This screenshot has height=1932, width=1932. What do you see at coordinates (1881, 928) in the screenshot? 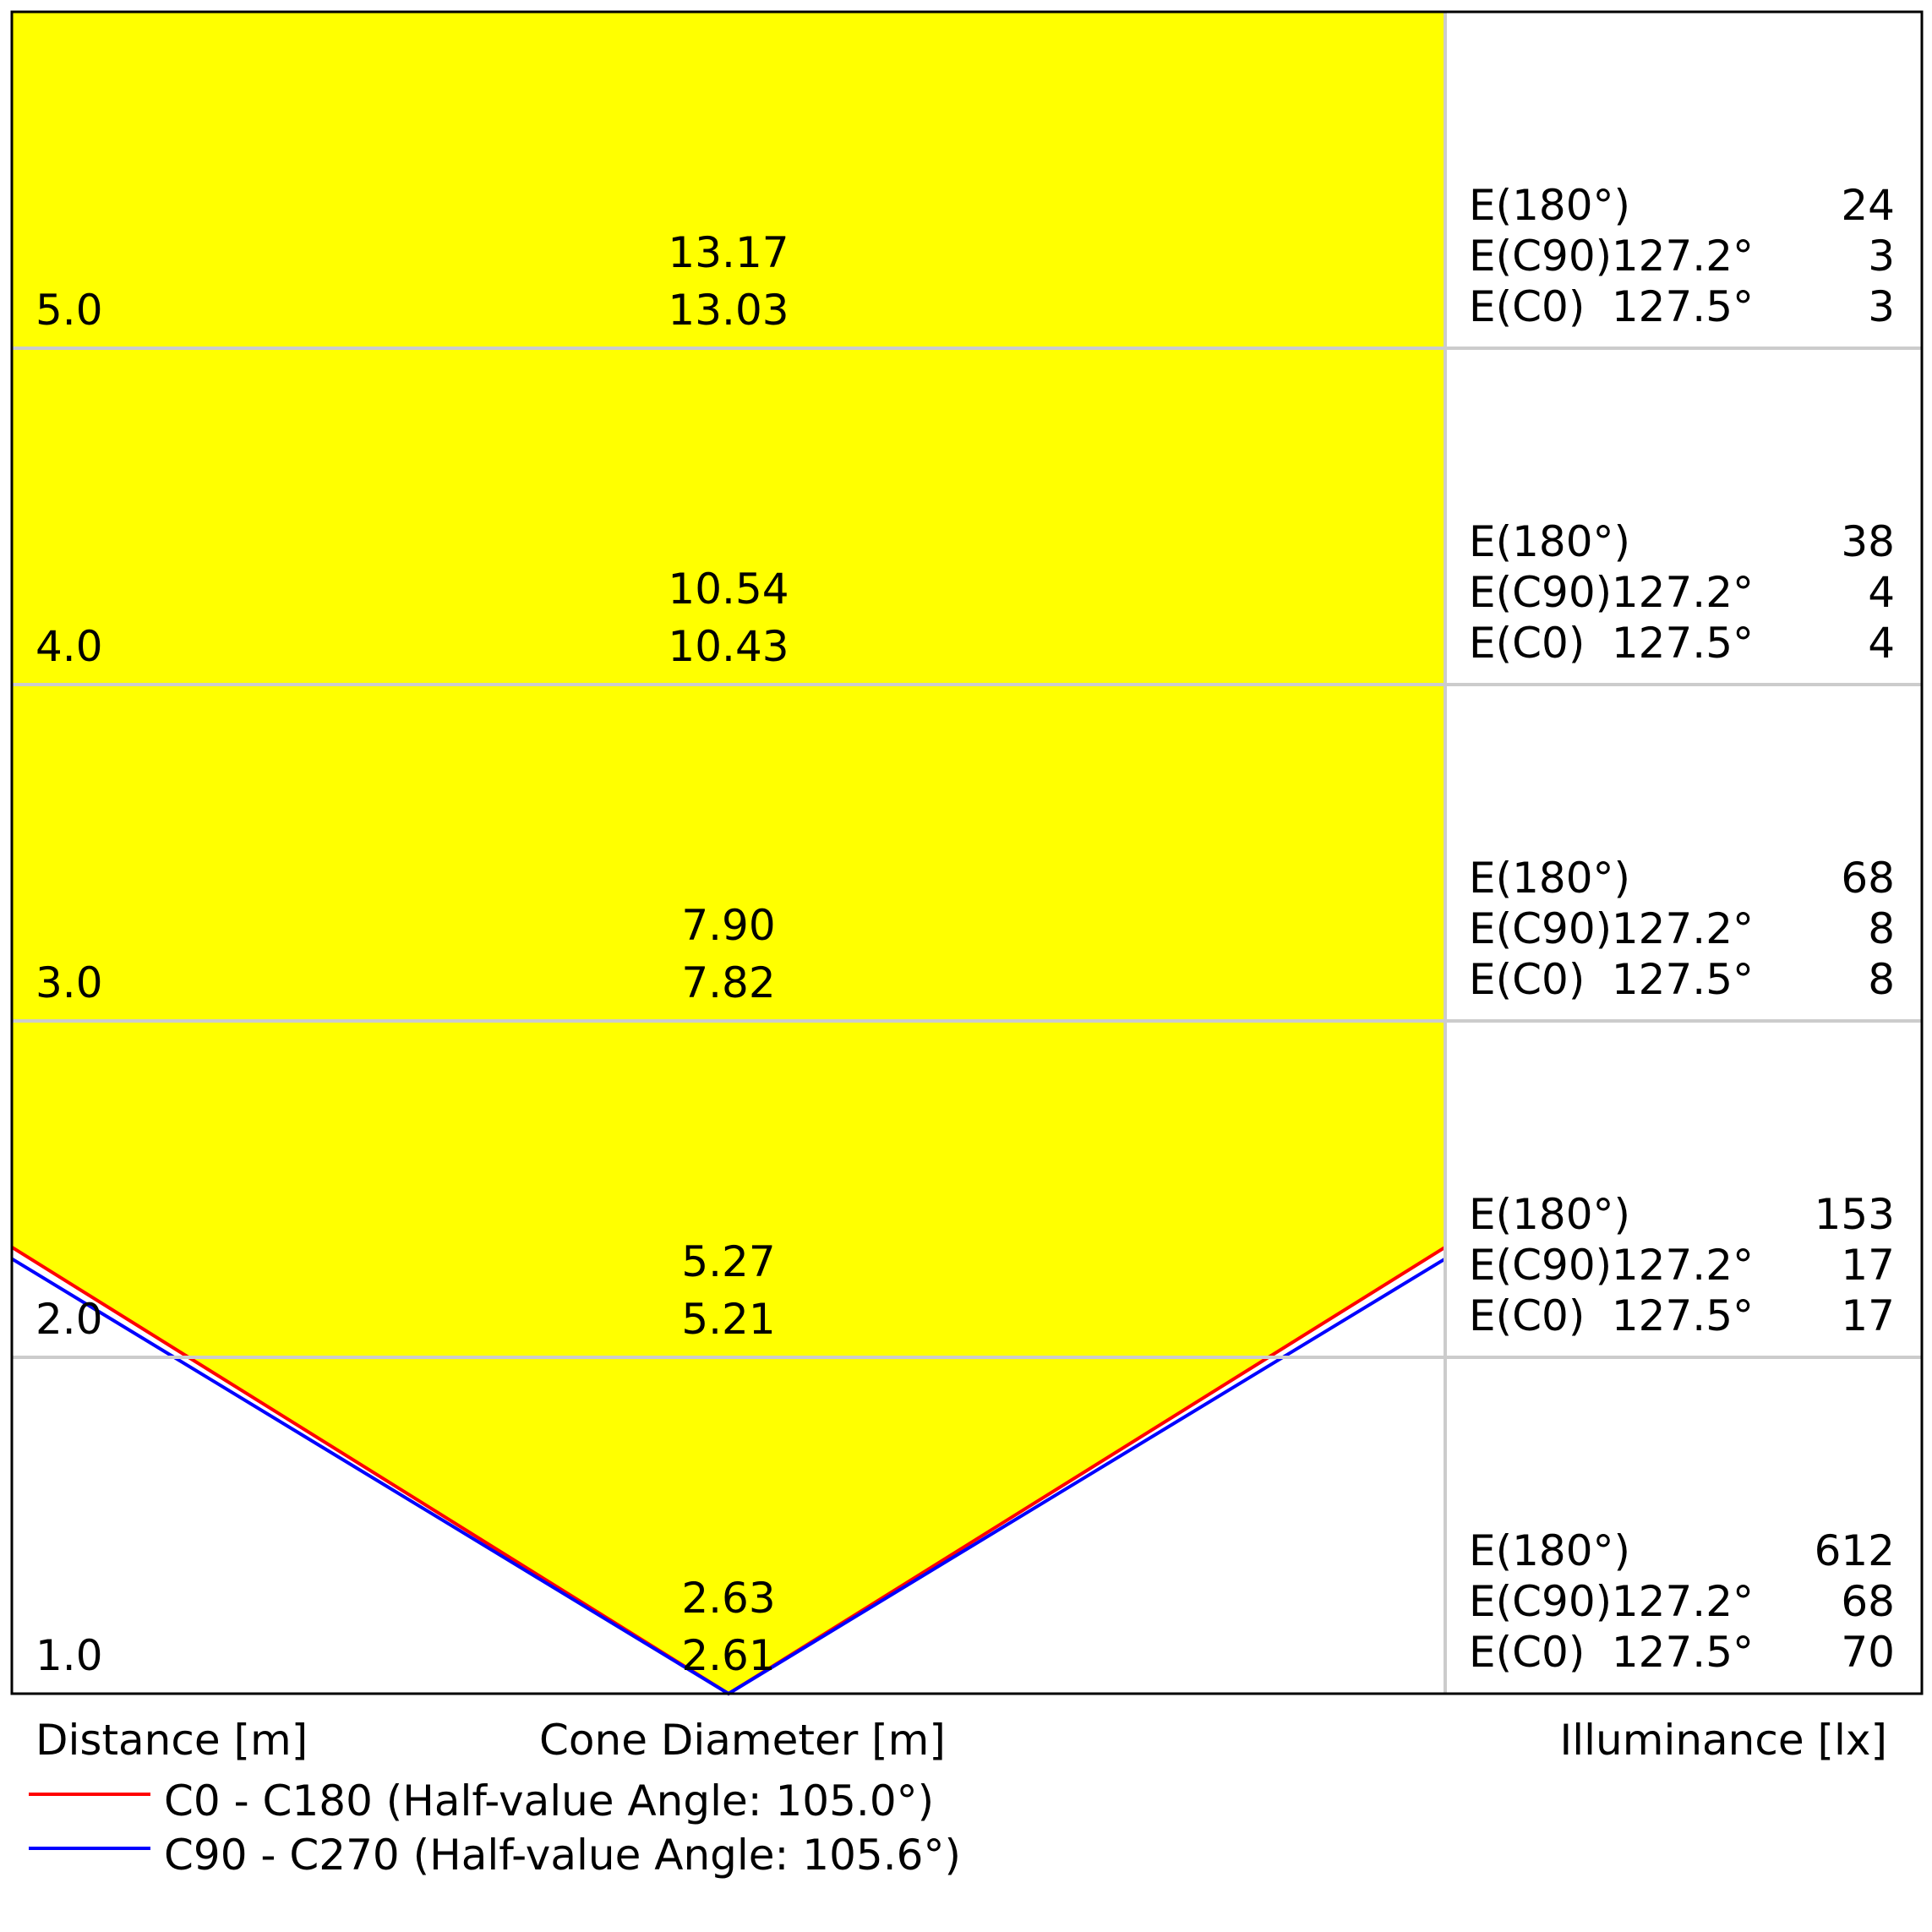
I see `illuminance-value-ec90: 8` at bounding box center [1881, 928].